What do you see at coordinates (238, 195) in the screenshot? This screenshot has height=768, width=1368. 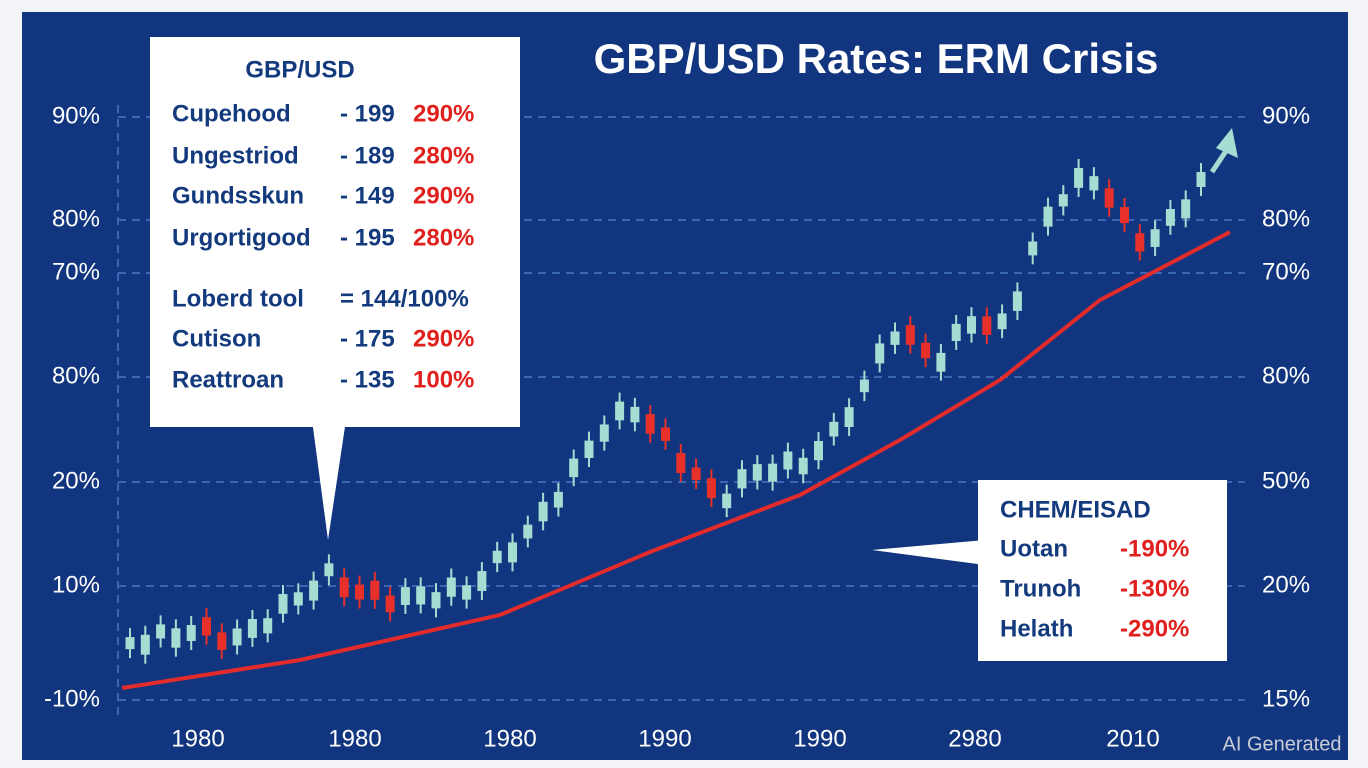 I see `legend-label: Gundsskun` at bounding box center [238, 195].